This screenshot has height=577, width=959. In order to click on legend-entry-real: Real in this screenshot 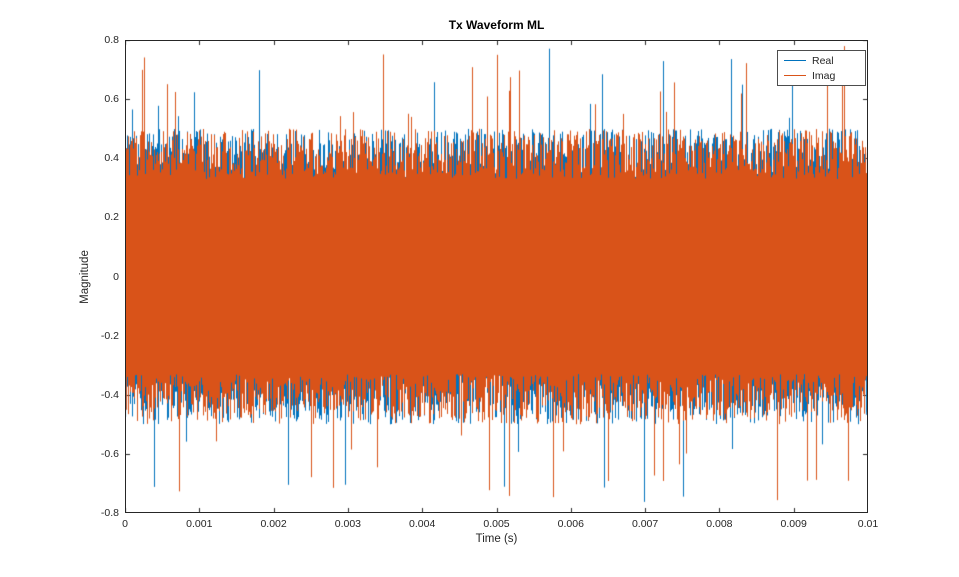, I will do `click(821, 60)`.